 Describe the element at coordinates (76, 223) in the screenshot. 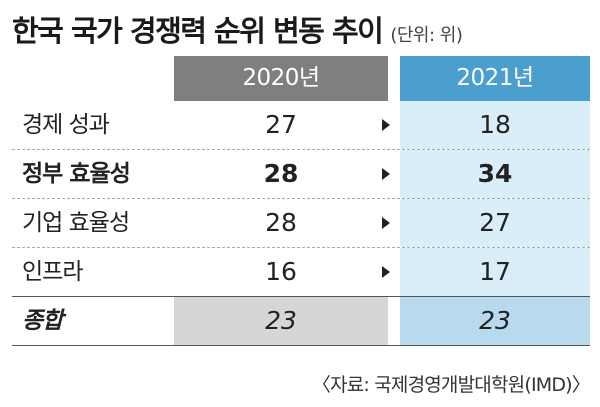

I see `row-label: 기업 효율성` at that location.